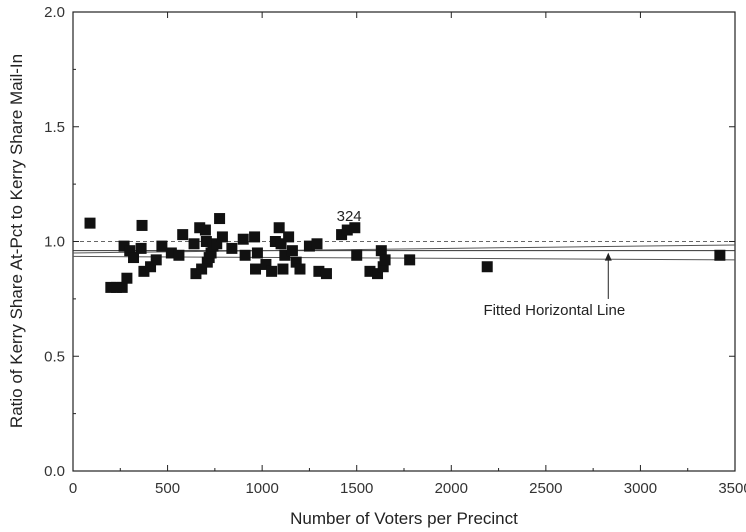  Describe the element at coordinates (404, 518) in the screenshot. I see `x-axis-title: Number of Voters per Precinct` at that location.